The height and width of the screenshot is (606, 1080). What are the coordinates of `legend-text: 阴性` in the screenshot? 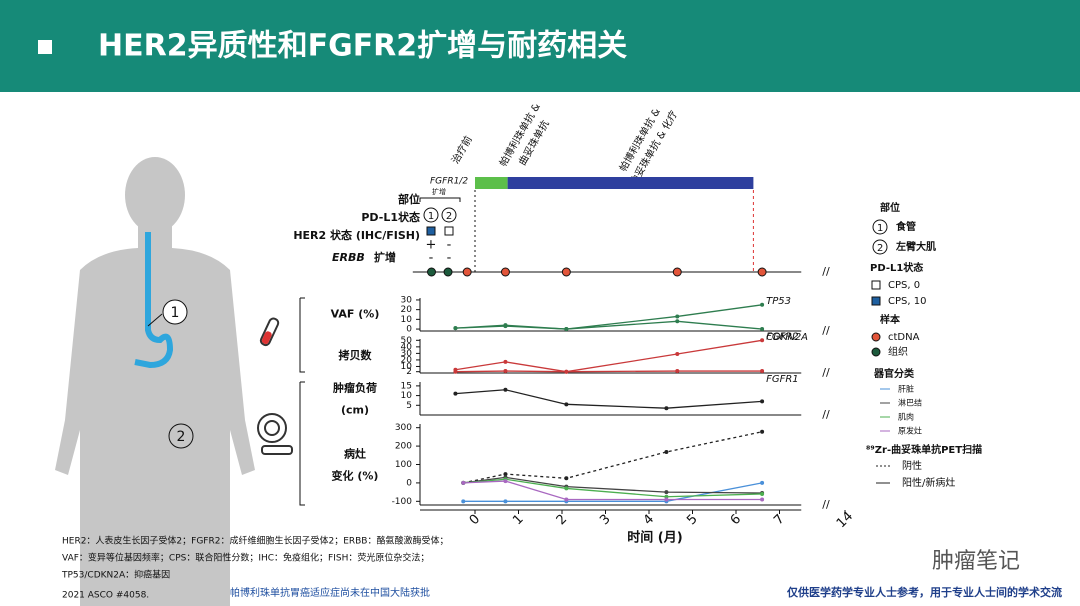 It's located at (912, 465).